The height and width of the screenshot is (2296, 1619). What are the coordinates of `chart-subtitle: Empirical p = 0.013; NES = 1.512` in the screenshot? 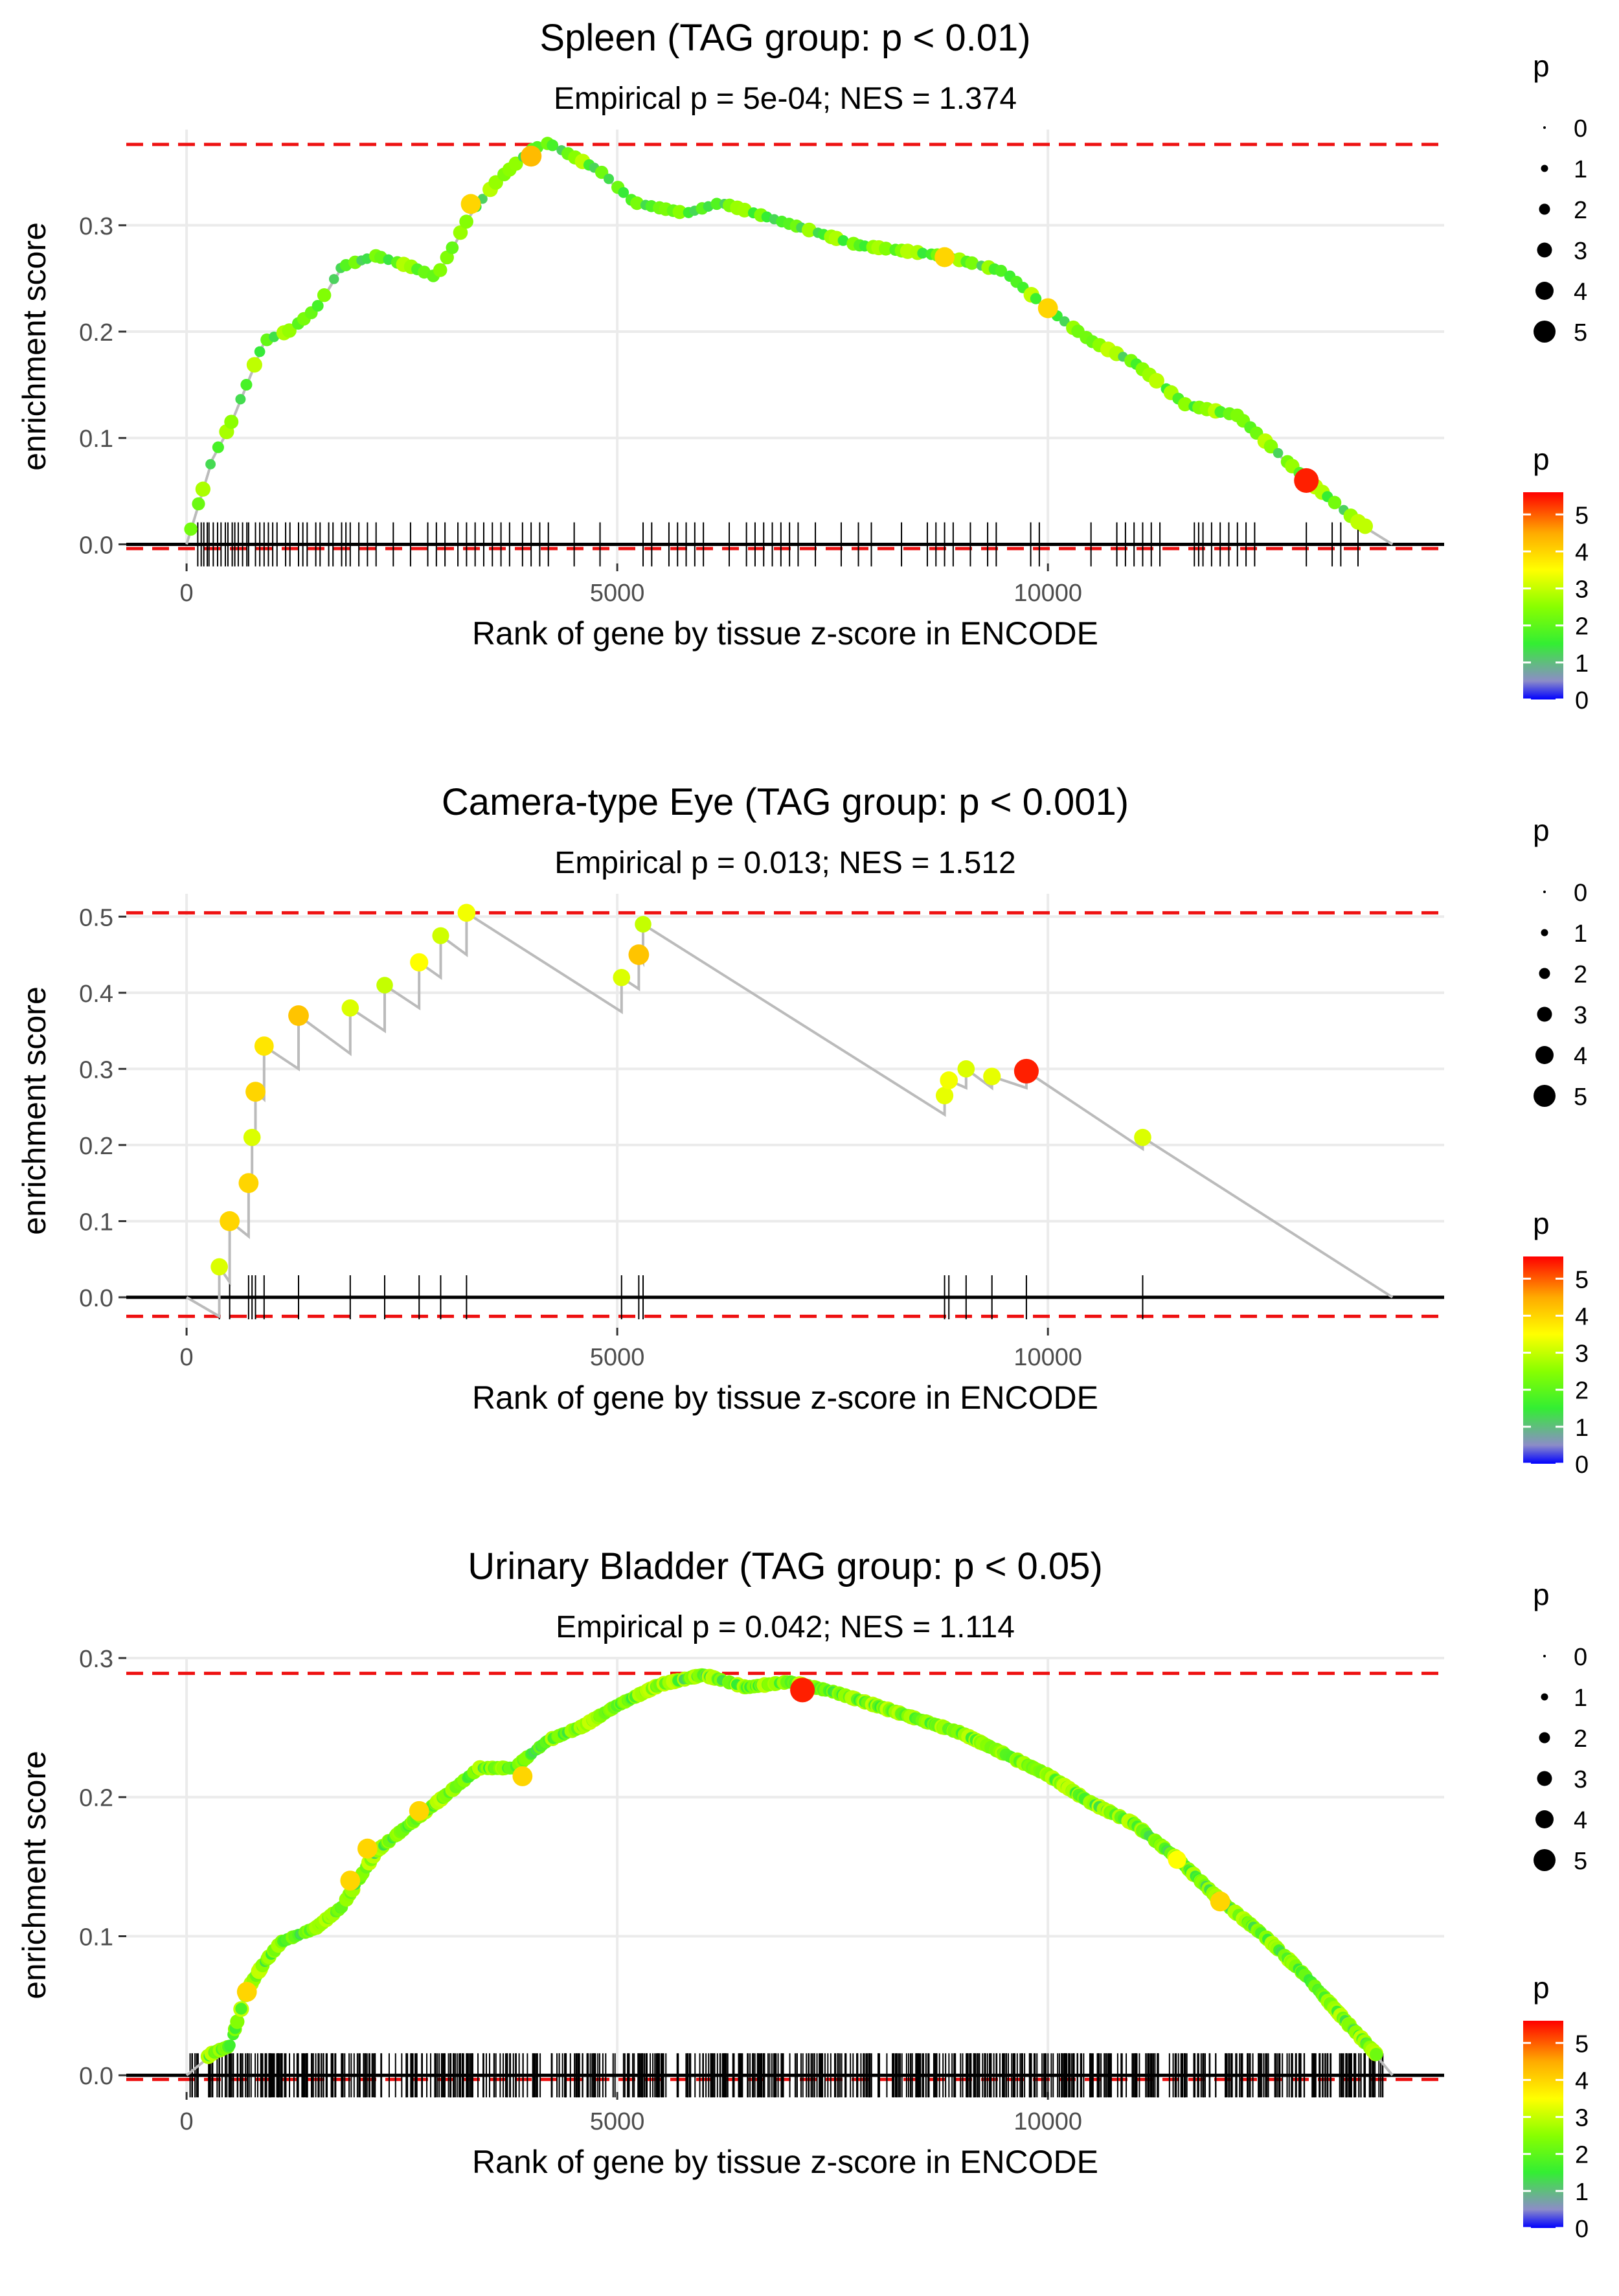 It's located at (784, 863).